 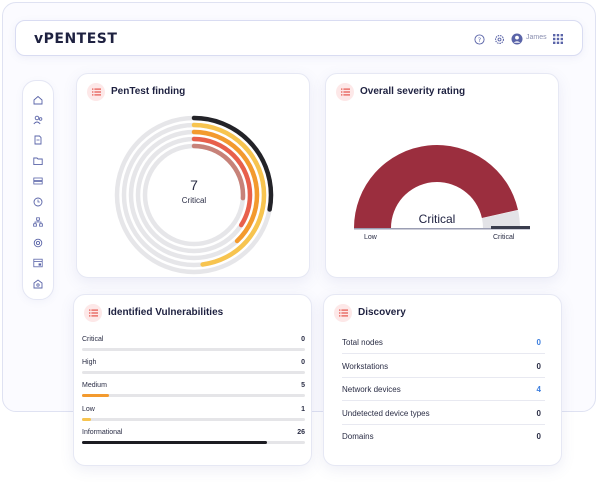 I want to click on folder-icon, so click(x=38, y=161).